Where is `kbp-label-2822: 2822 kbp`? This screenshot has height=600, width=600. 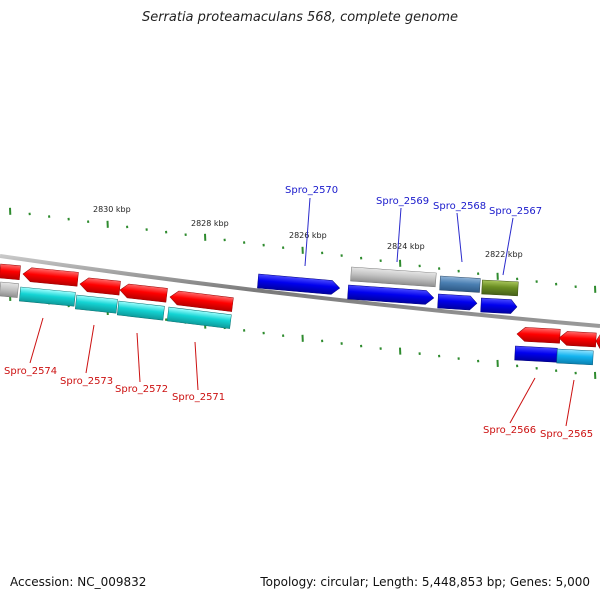 kbp-label-2822: 2822 kbp is located at coordinates (504, 254).